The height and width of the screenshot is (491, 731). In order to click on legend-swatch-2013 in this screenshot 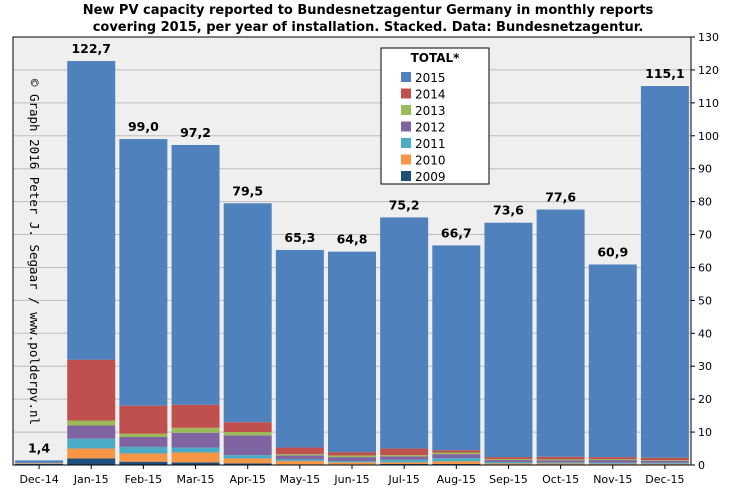, I will do `click(406, 110)`.